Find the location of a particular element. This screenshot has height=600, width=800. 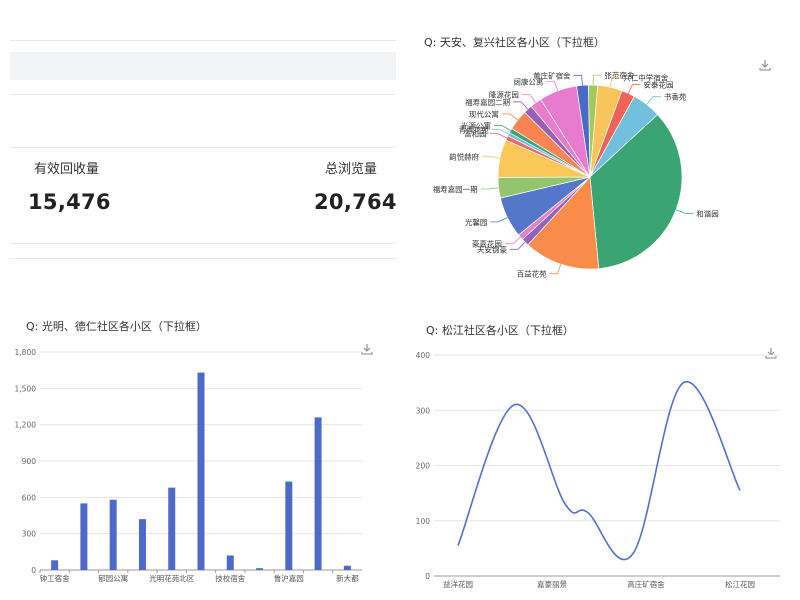

x-tick-label: 益洋花园 is located at coordinates (458, 584).